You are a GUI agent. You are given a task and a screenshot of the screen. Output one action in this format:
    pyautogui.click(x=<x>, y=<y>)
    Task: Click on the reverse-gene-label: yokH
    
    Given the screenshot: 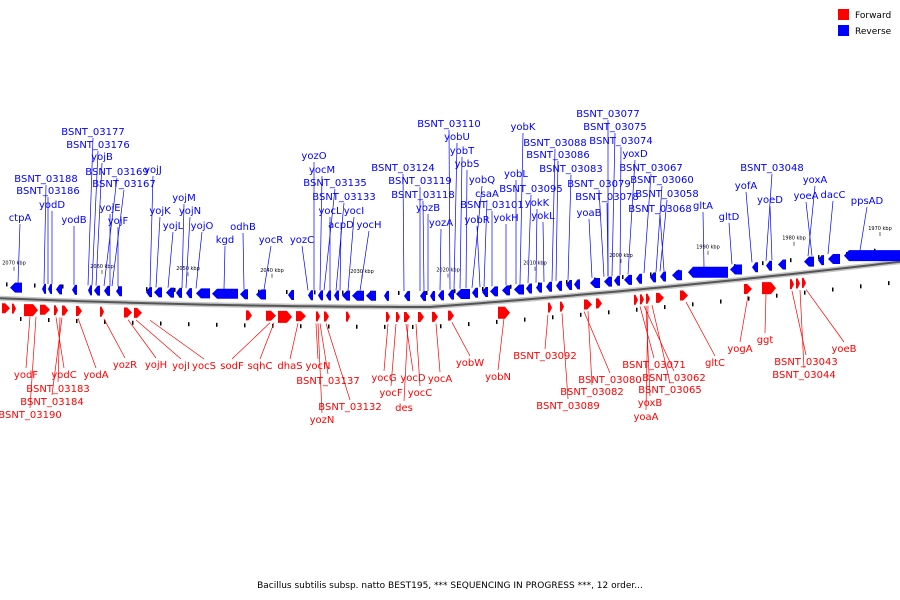 What is the action you would take?
    pyautogui.click(x=505, y=218)
    